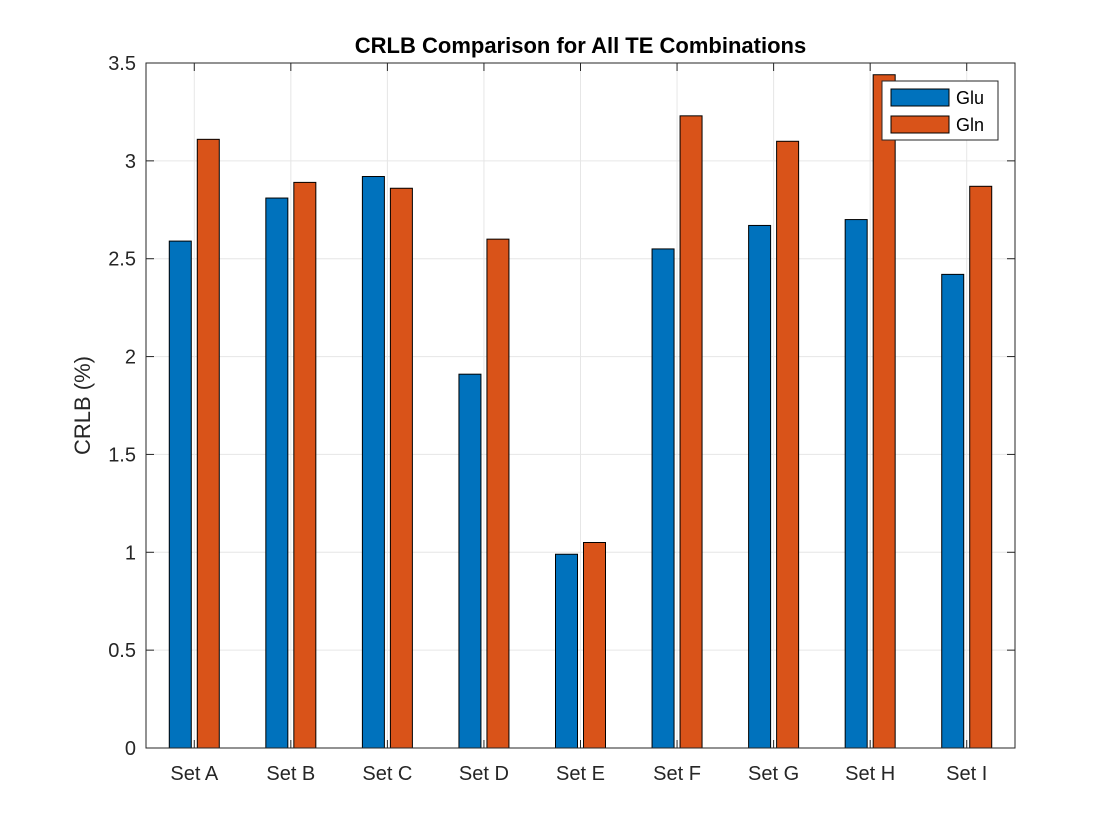 This screenshot has height=840, width=1120. Describe the element at coordinates (580, 45) in the screenshot. I see `chart-title: CRLB Comparison for All TE Combinations` at that location.